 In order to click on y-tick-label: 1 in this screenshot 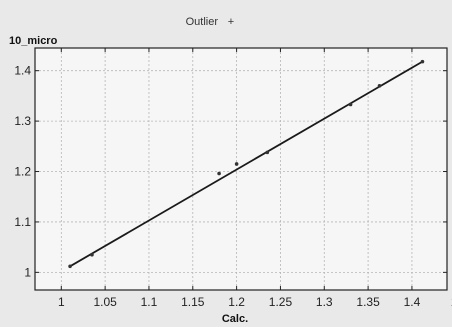, I will do `click(27, 272)`.